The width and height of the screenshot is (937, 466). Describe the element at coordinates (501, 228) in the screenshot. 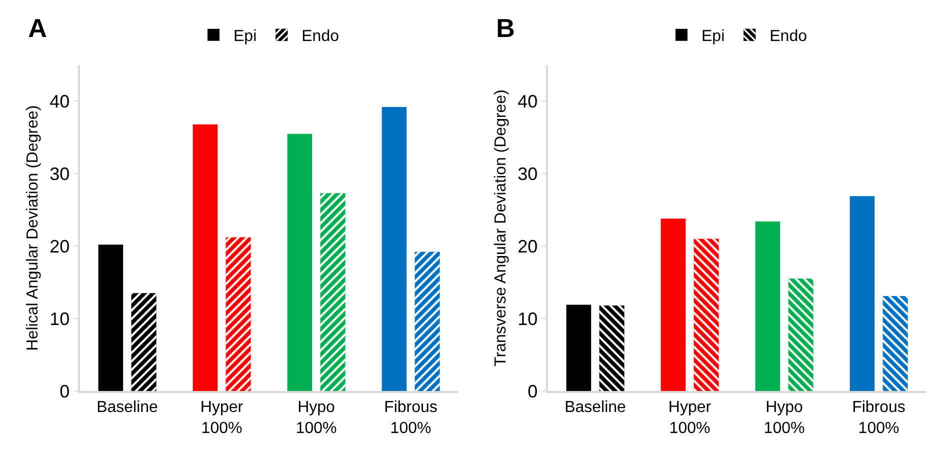

I see `y-axis-title: Transverse Angular Deviation (Degree)` at that location.